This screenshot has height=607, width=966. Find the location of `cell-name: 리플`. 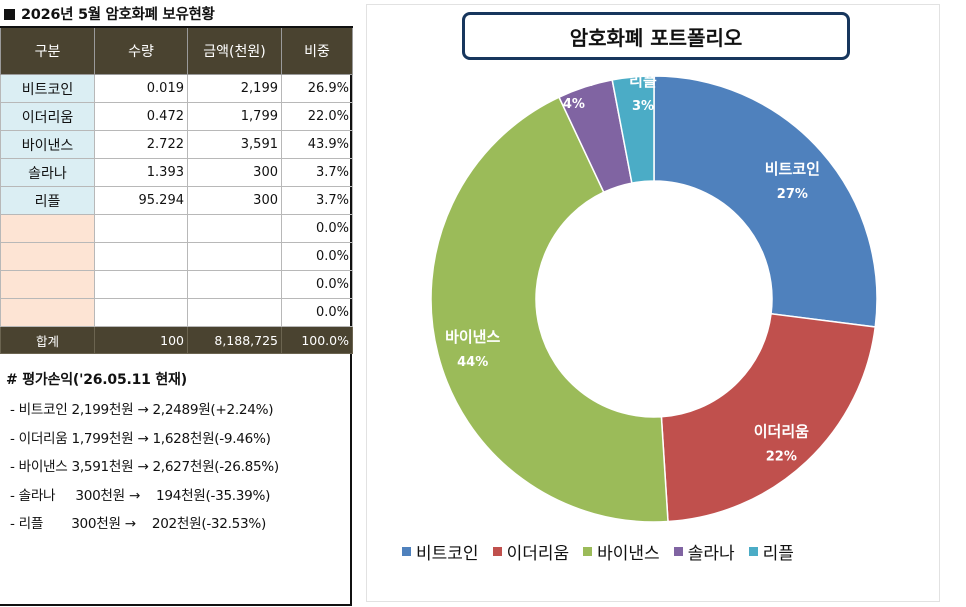

cell-name: 리플 is located at coordinates (47, 200).